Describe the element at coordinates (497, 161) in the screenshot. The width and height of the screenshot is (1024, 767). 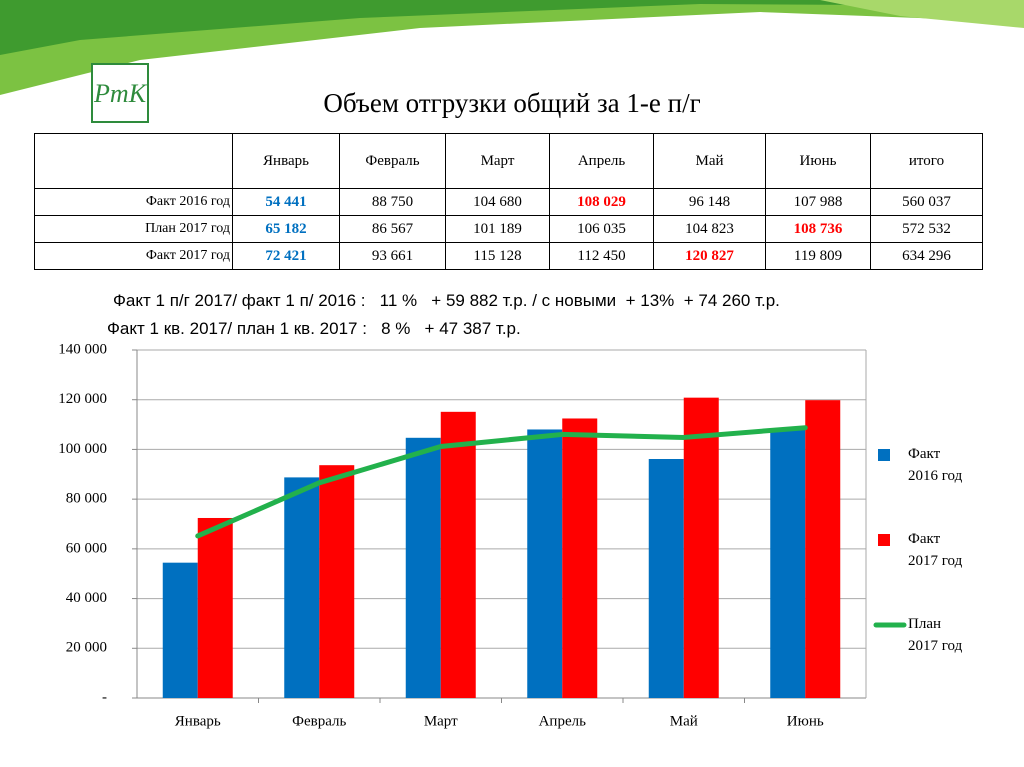
I see `header-cell: Март` at that location.